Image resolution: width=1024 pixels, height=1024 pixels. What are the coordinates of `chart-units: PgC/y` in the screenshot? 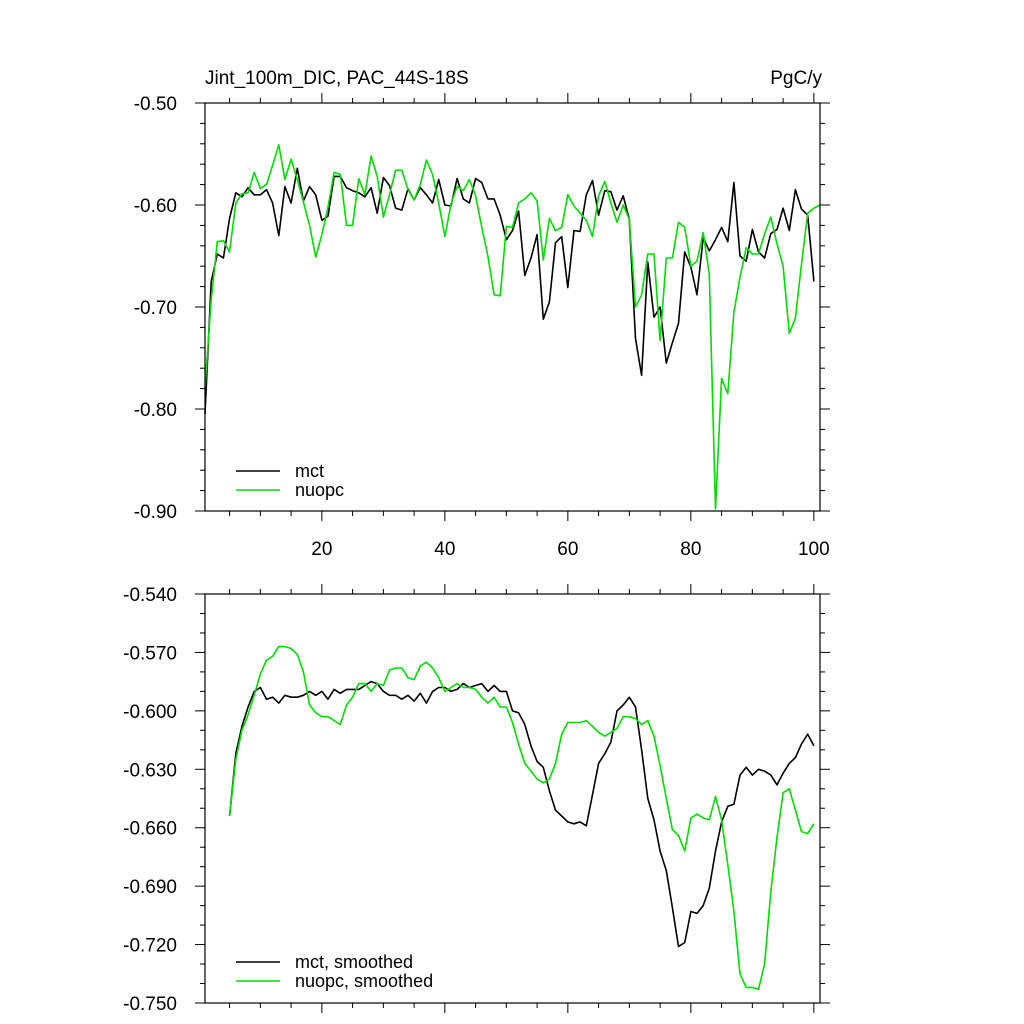 It's located at (796, 78).